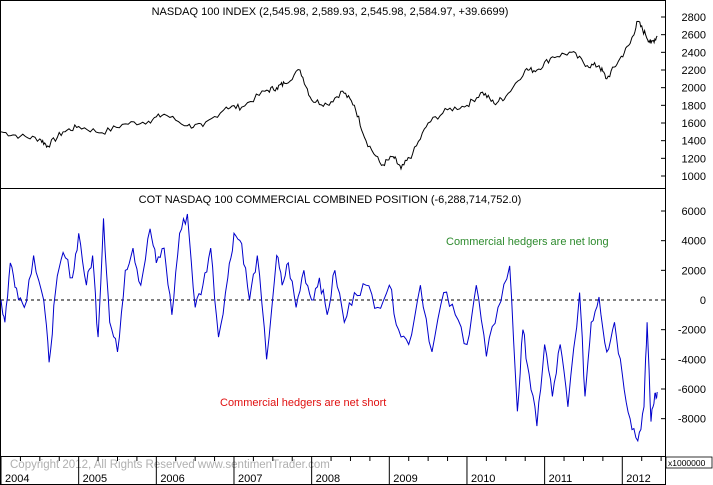  What do you see at coordinates (328, 479) in the screenshot?
I see `x-tick-label: 2008` at bounding box center [328, 479].